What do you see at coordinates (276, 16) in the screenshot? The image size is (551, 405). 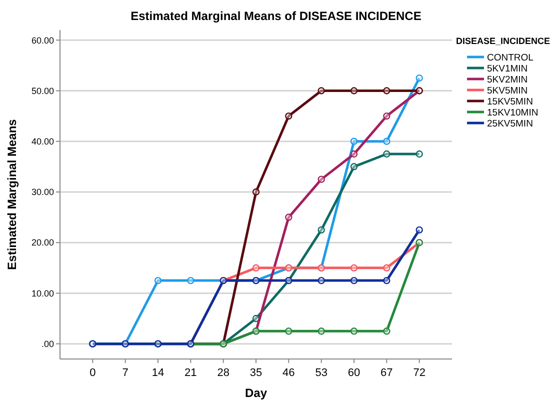 I see `chart-title: Estimated Marginal Means of DISEASE INCIDENCE` at bounding box center [276, 16].